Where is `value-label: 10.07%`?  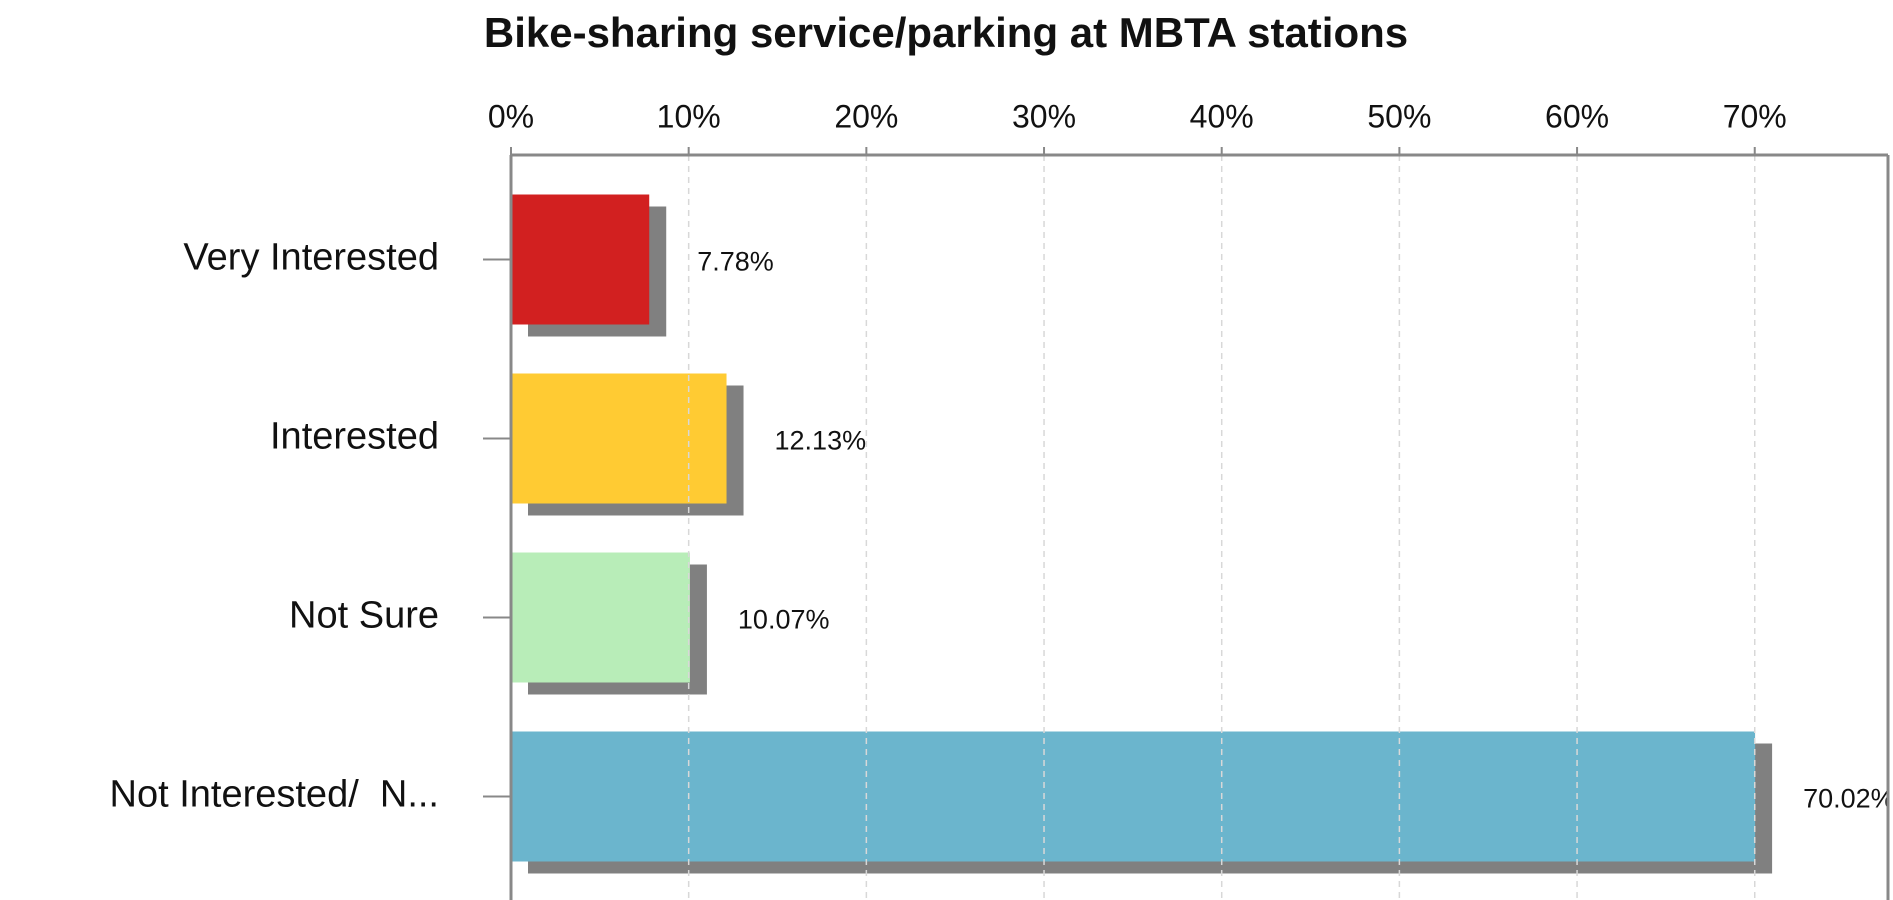
value-label: 10.07% is located at coordinates (784, 620).